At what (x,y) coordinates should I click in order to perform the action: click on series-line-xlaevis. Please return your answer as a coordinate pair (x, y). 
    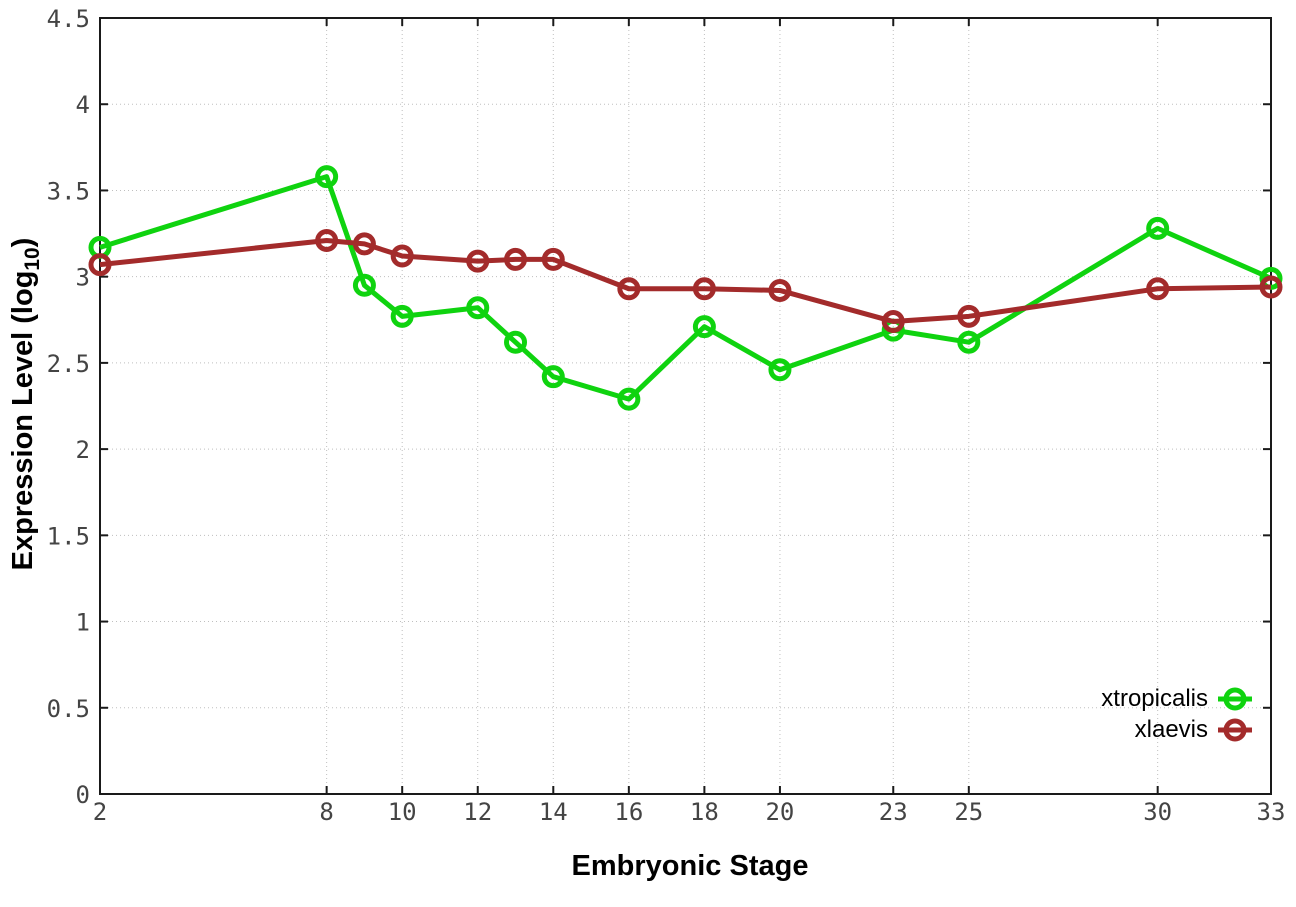
    Looking at the image, I should click on (685, 281).